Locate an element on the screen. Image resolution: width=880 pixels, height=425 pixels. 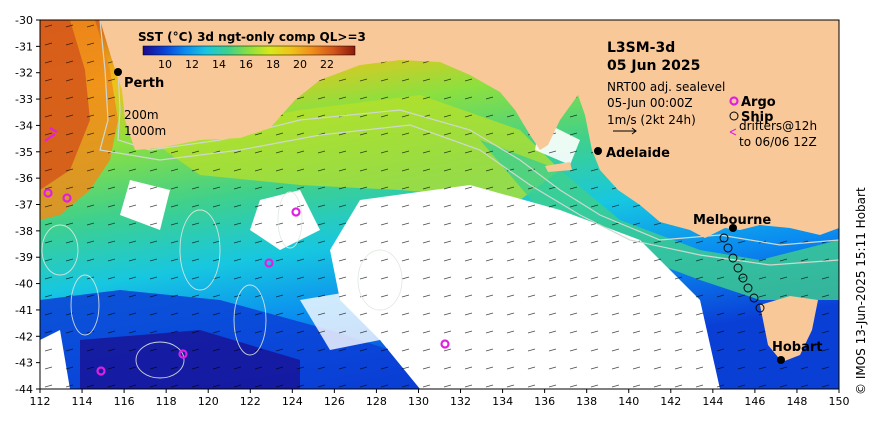
city-perth: Perth is located at coordinates (144, 83).